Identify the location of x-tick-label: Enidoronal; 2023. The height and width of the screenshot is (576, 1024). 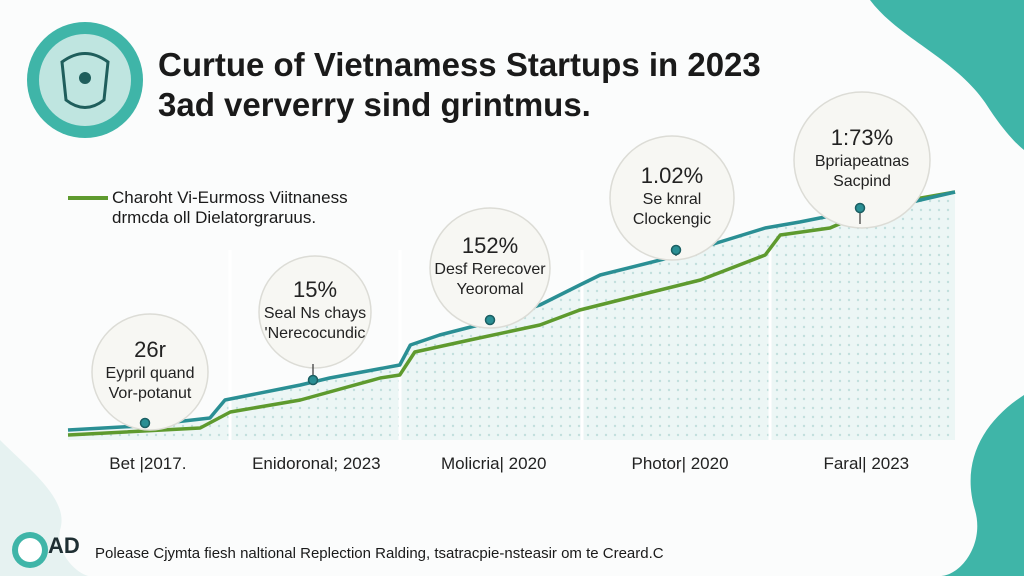
(316, 463).